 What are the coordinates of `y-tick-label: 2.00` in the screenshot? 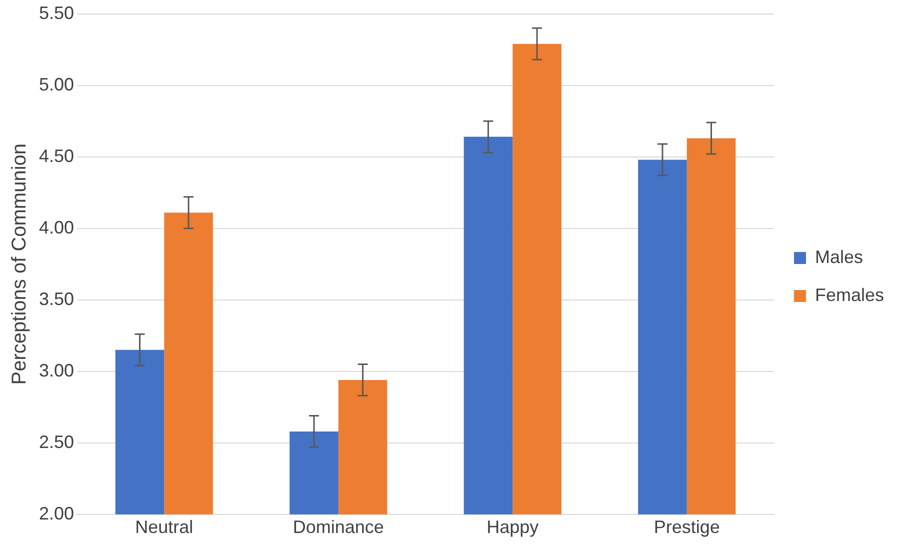 It's located at (56, 513).